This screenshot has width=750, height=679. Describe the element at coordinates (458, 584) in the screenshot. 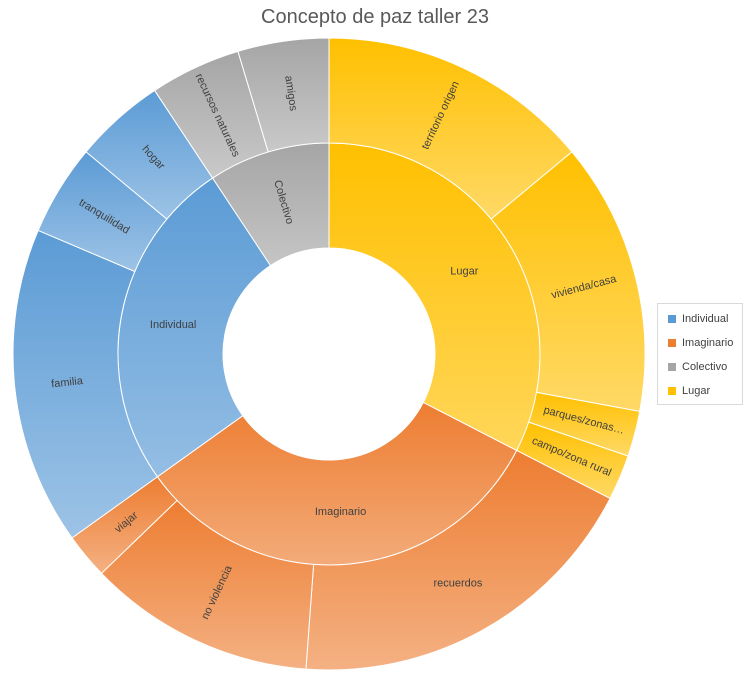

I see `label-recuerdos: recuerdos` at that location.